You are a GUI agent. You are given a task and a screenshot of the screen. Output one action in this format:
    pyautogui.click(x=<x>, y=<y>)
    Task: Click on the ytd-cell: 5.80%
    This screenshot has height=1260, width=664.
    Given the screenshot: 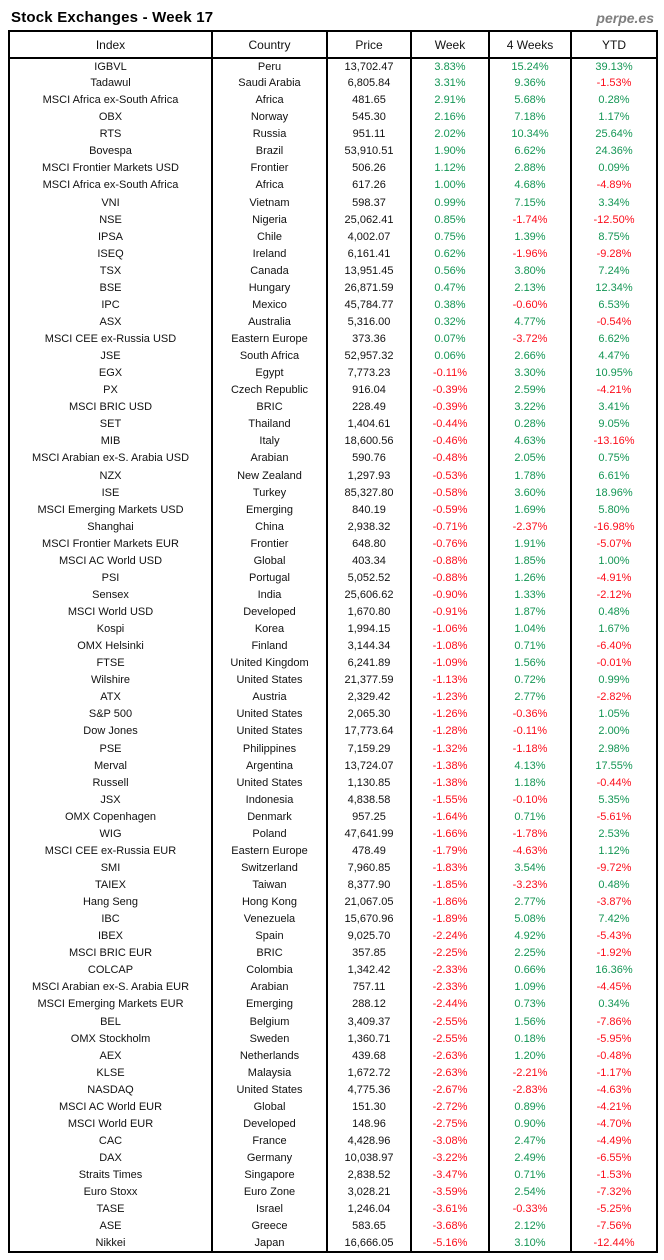 What is the action you would take?
    pyautogui.click(x=614, y=510)
    